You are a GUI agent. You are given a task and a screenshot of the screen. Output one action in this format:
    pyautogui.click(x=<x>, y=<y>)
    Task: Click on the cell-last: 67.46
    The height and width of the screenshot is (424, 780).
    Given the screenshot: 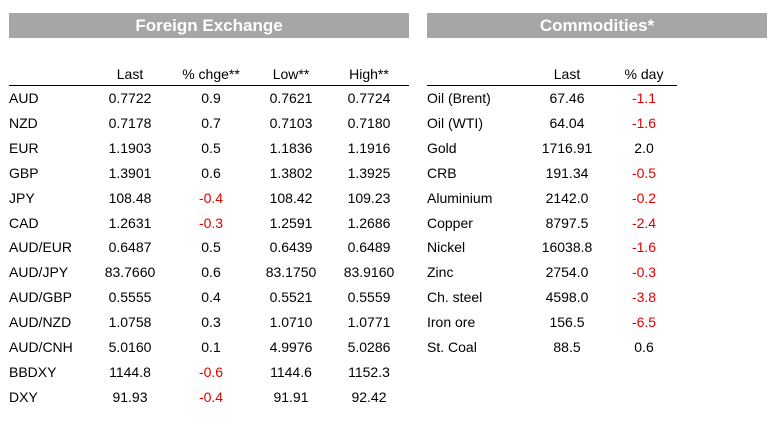 What is the action you would take?
    pyautogui.click(x=567, y=98)
    